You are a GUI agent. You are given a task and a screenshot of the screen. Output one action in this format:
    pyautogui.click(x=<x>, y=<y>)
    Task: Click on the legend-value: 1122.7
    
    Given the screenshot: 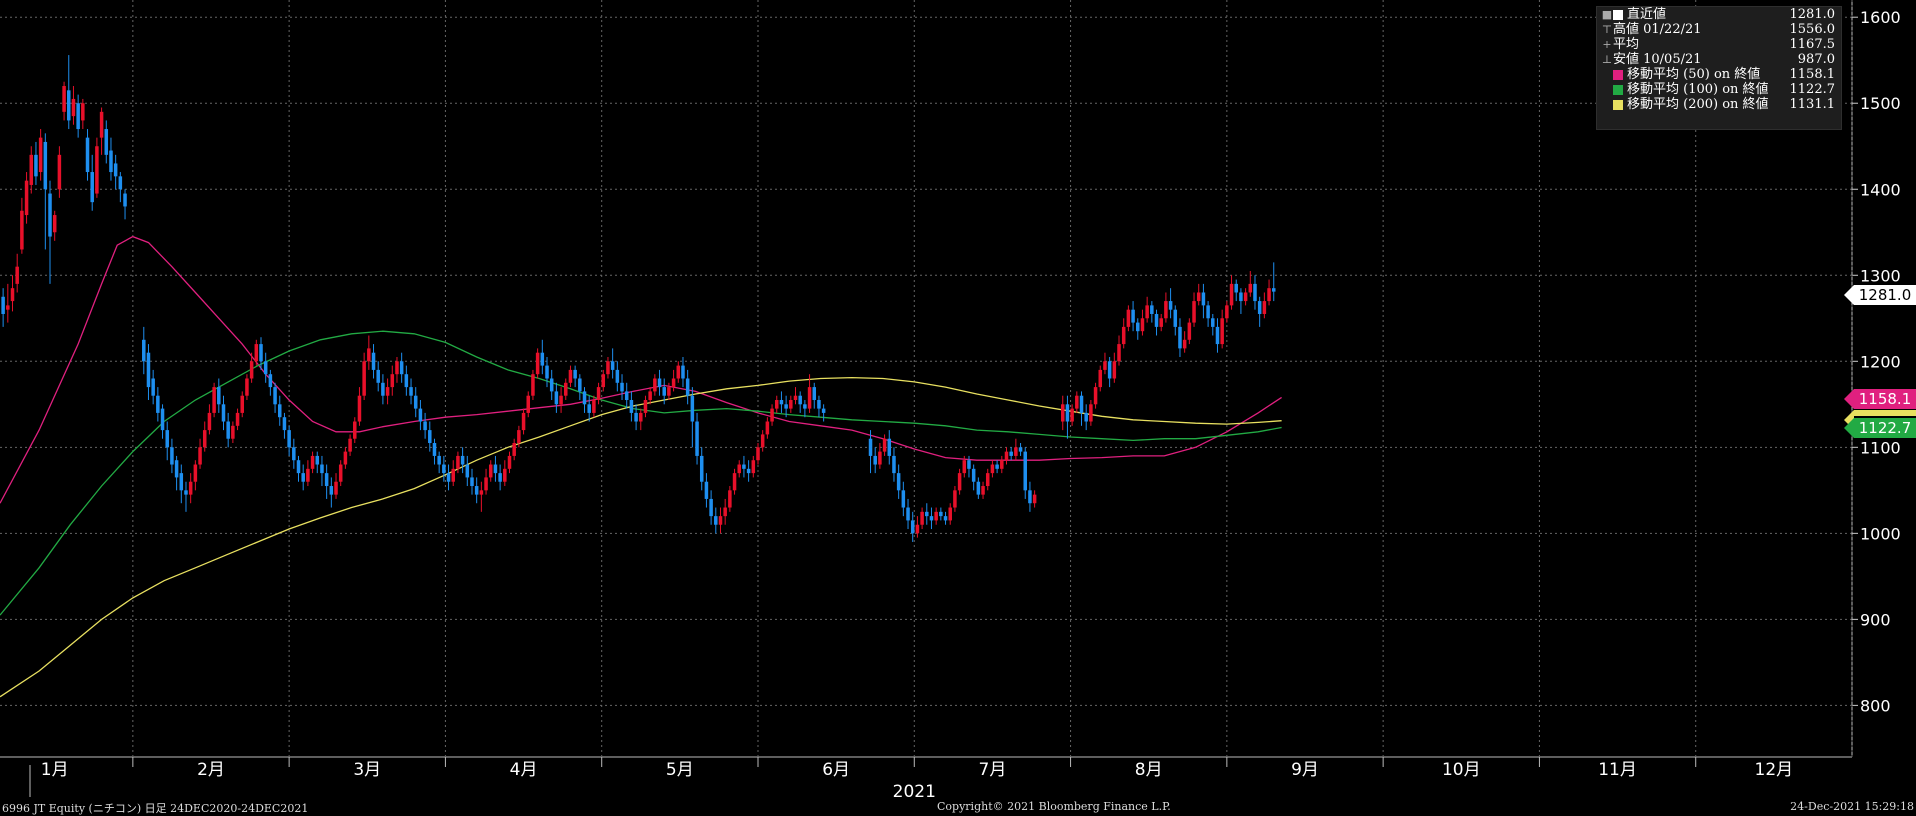 What is the action you would take?
    pyautogui.click(x=1812, y=89)
    